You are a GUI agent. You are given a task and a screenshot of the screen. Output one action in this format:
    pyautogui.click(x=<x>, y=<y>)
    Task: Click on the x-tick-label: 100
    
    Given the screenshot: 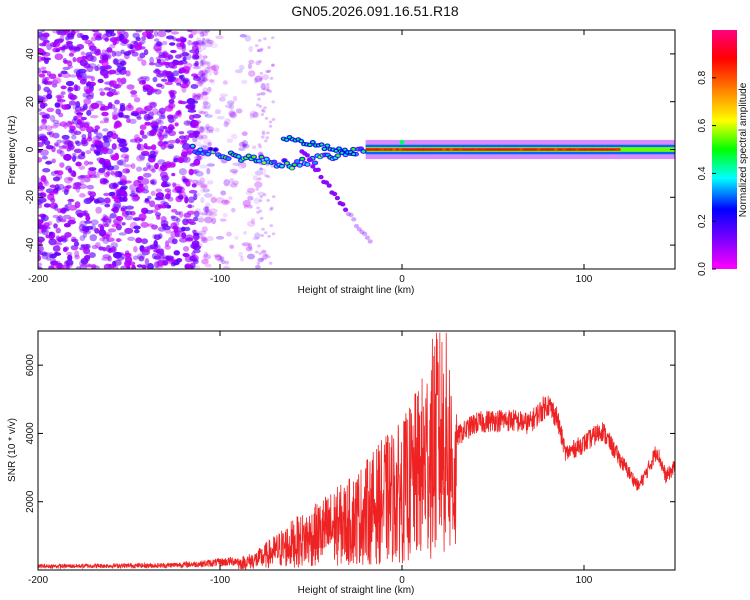 What is the action you would take?
    pyautogui.click(x=584, y=279)
    